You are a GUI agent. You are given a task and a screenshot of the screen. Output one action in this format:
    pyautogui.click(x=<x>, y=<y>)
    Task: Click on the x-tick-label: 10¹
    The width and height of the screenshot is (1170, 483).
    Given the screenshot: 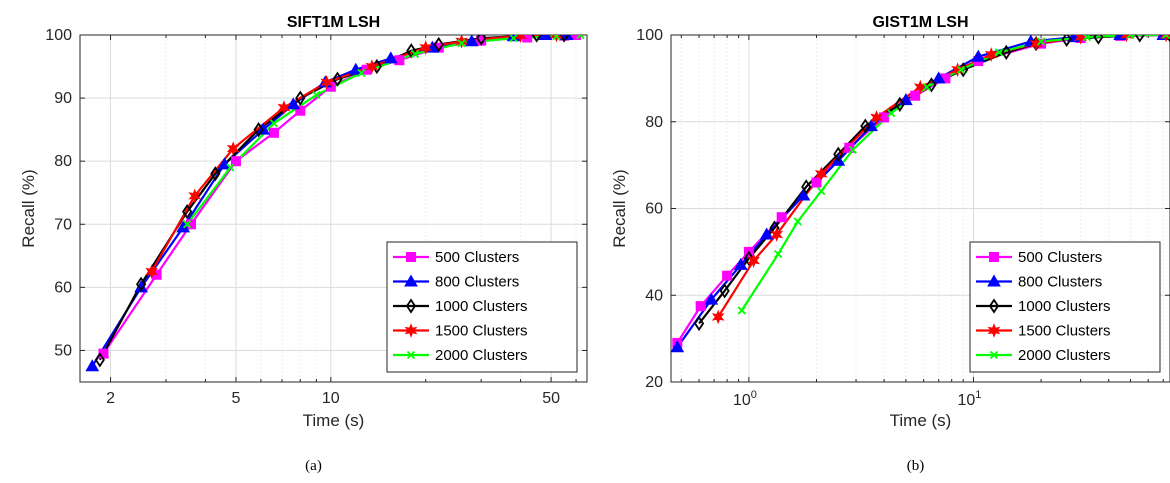 What is the action you would take?
    pyautogui.click(x=970, y=399)
    